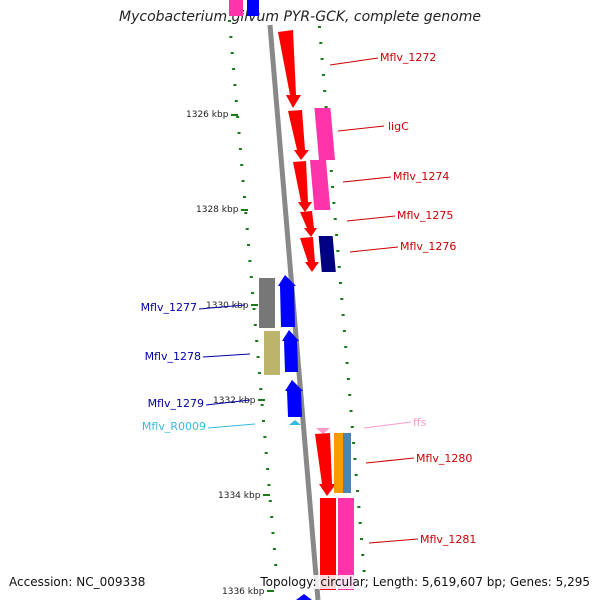 This screenshot has height=600, width=600. I want to click on feature-top-pink, so click(236, 8).